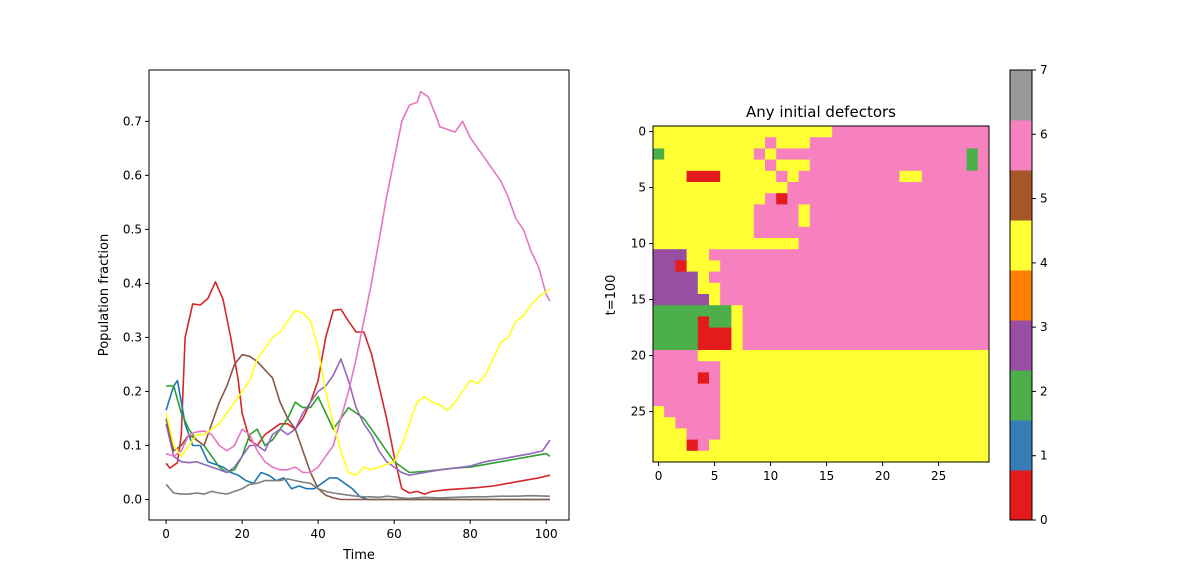  Describe the element at coordinates (132, 337) in the screenshot. I see `y-tick-label-3: 0.3` at that location.